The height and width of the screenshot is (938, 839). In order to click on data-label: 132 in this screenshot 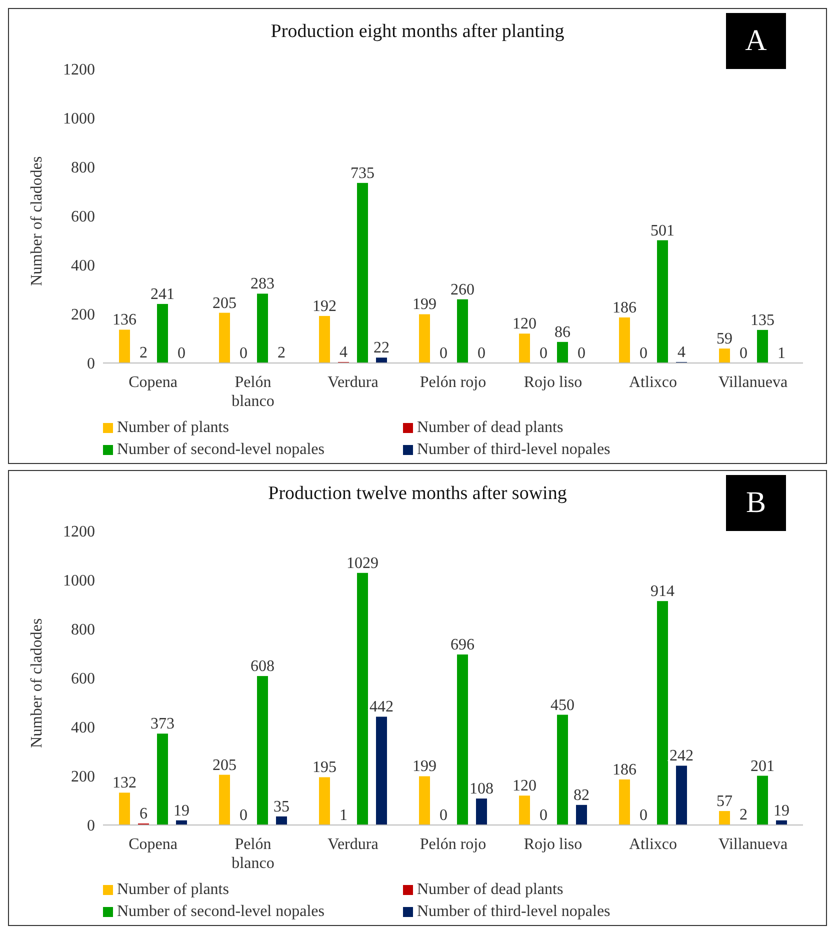, I will do `click(124, 783)`.